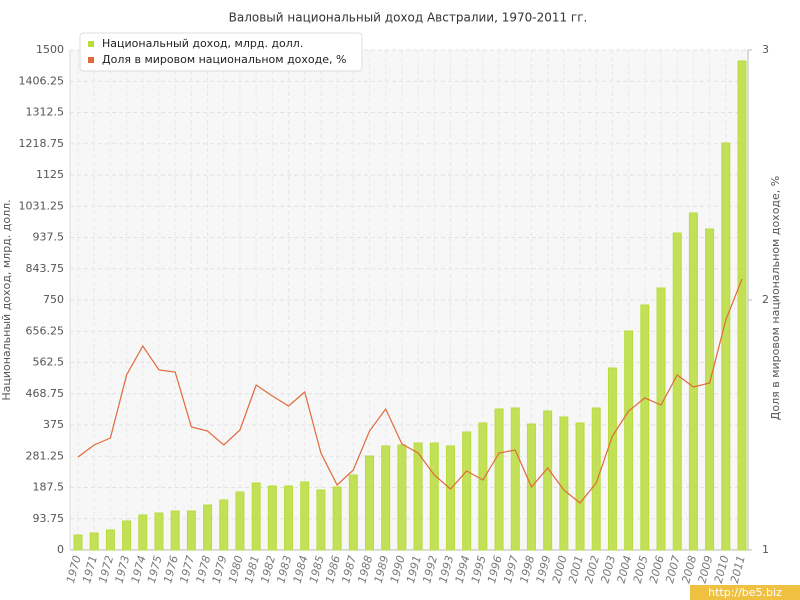 This screenshot has width=800, height=600. I want to click on y-tick-label: 1312.5, so click(45, 112).